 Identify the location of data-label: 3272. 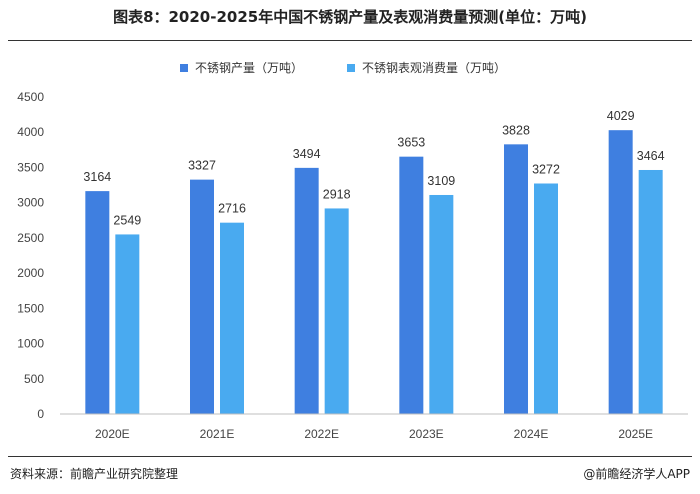
(546, 170).